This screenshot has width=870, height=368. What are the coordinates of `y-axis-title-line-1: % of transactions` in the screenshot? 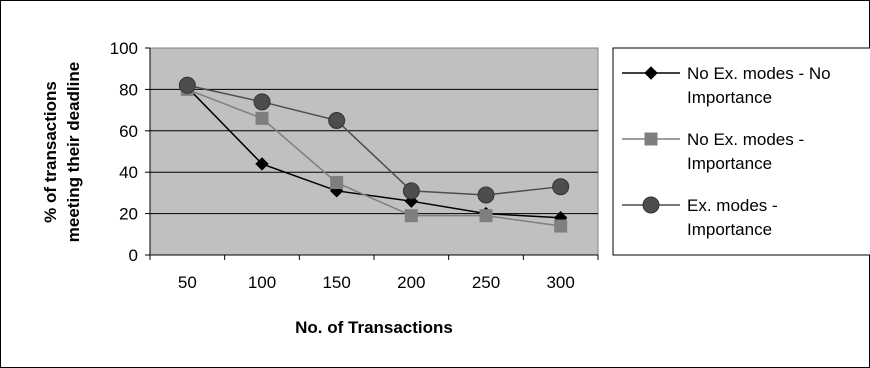 It's located at (50, 152).